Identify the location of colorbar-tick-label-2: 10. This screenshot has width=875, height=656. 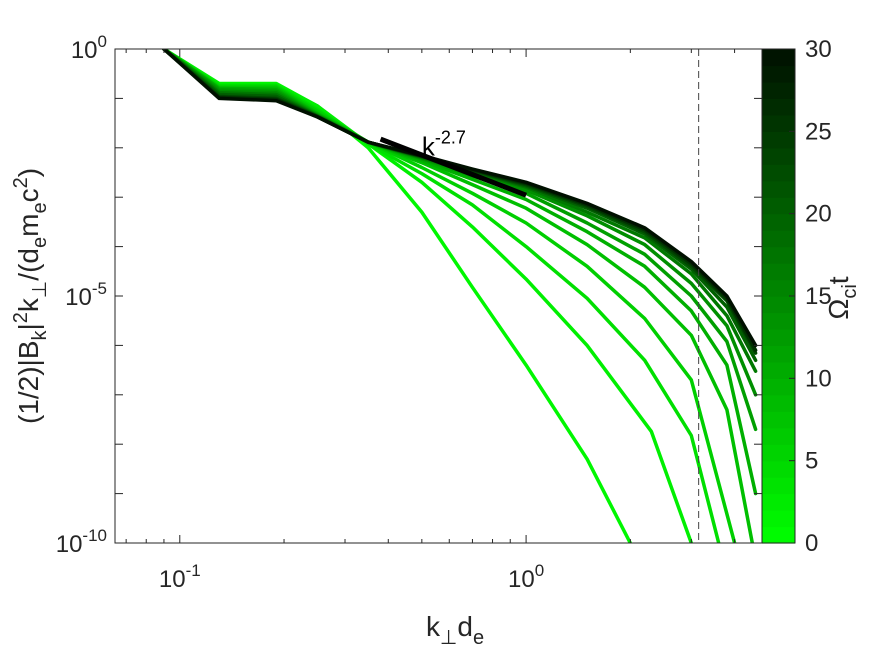
(818, 378).